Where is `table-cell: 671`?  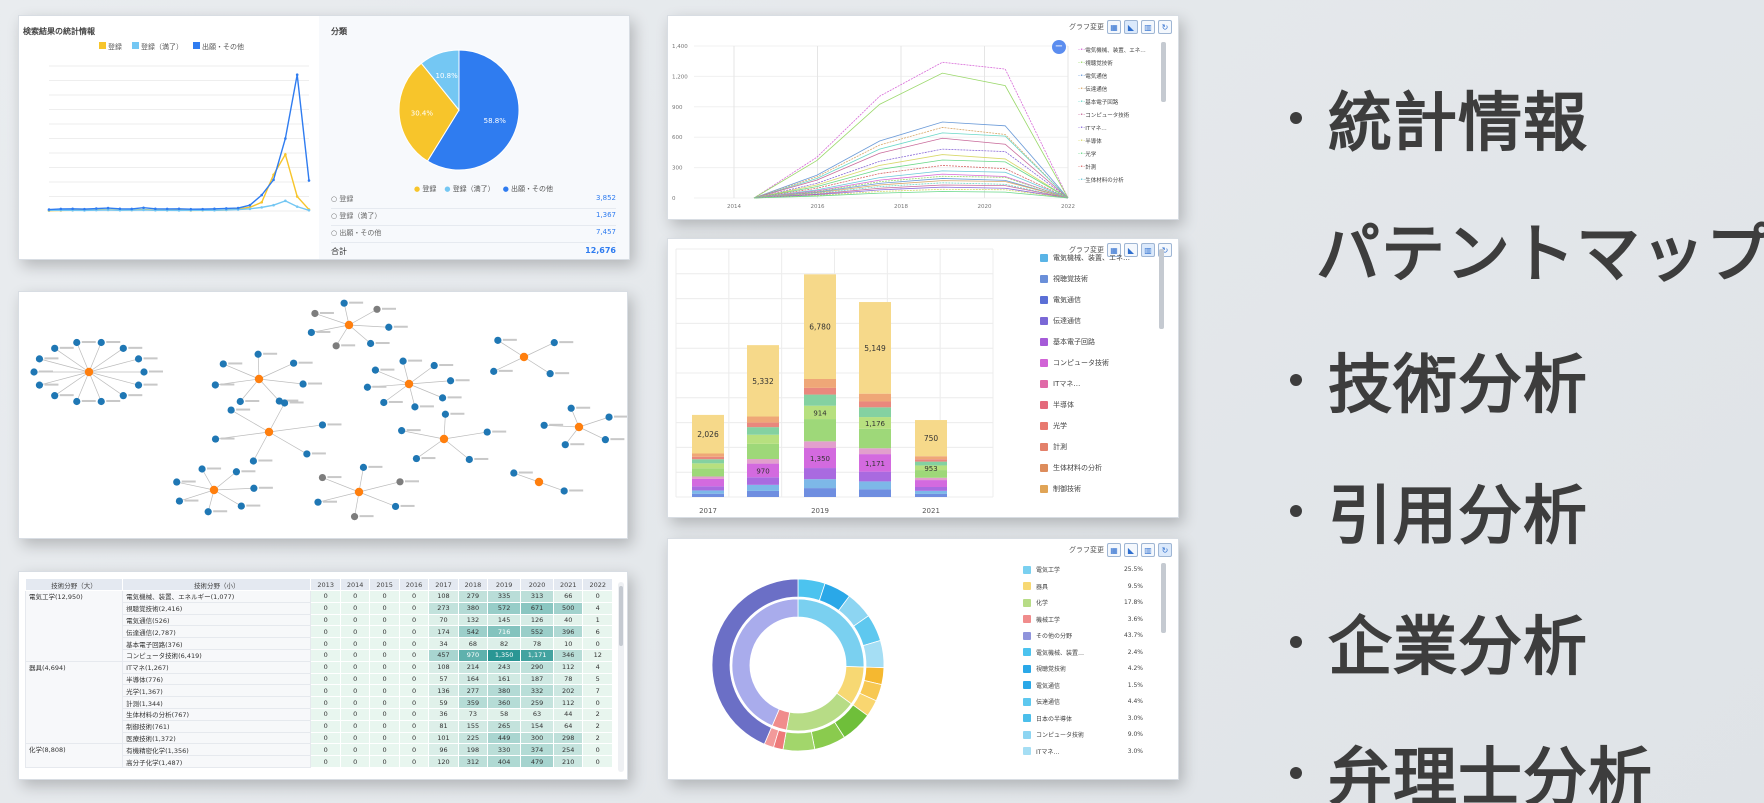
table-cell: 671 is located at coordinates (537, 608).